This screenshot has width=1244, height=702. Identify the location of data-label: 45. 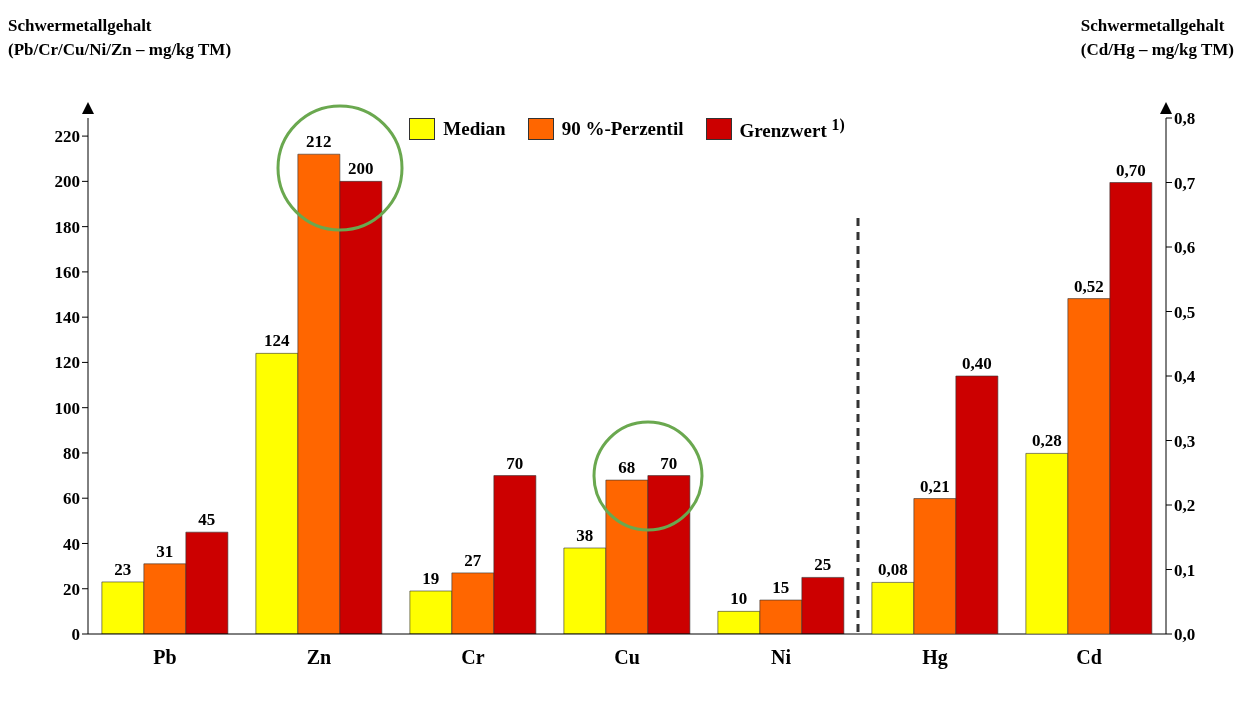
(207, 520).